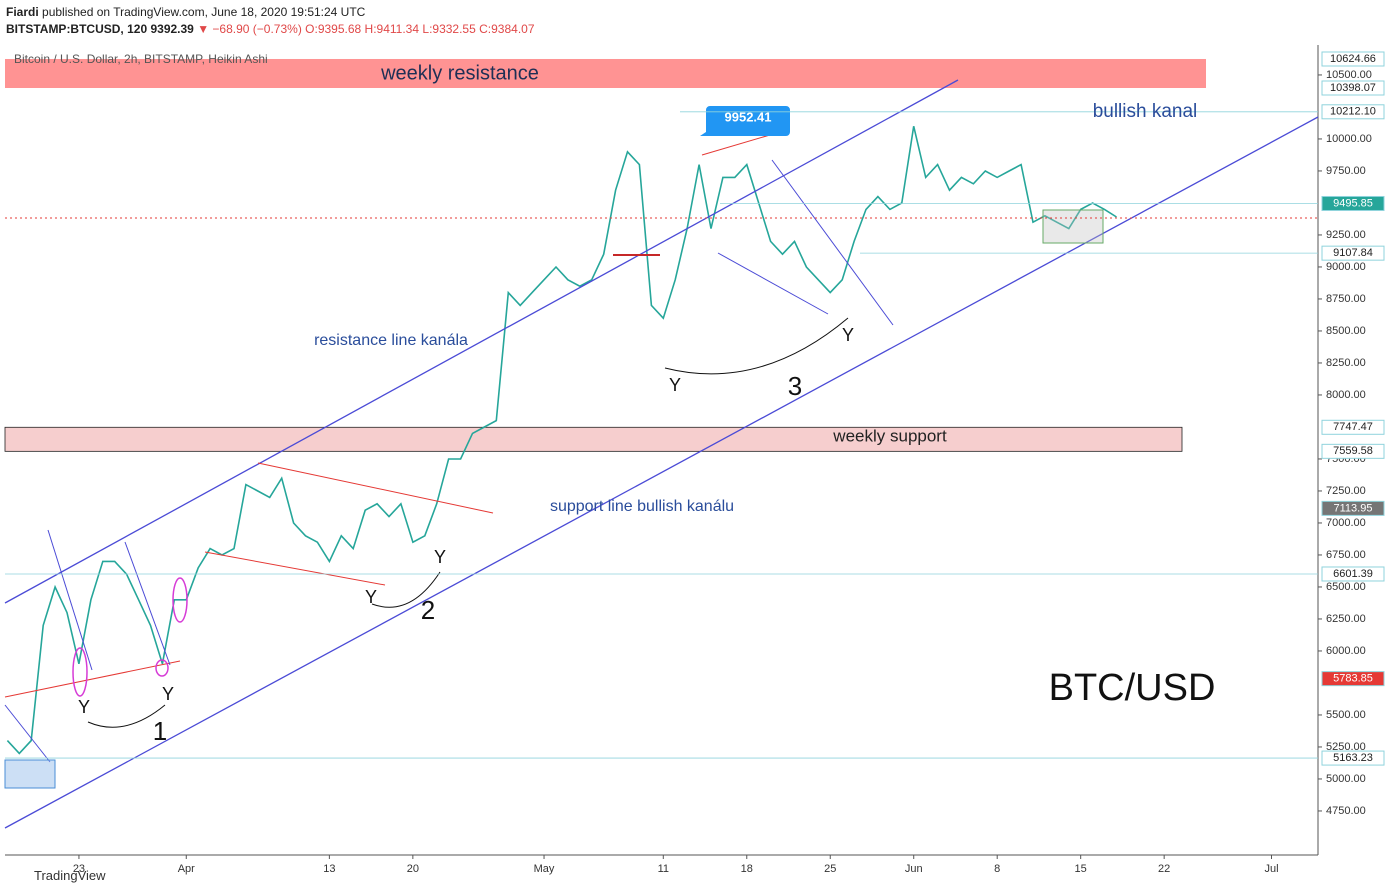  Describe the element at coordinates (1346, 299) in the screenshot. I see `y-tick-label: 8750.00` at that location.